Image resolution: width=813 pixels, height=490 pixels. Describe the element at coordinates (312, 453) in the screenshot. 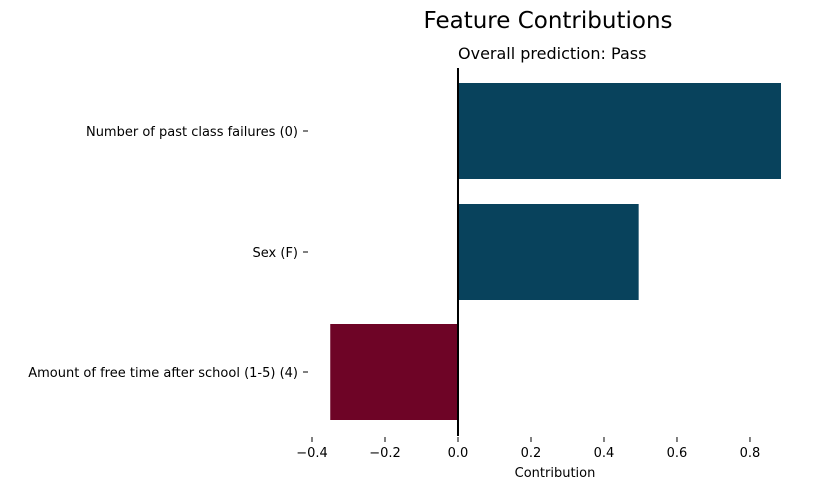

I see `x-tick-label-0: −0.4` at that location.